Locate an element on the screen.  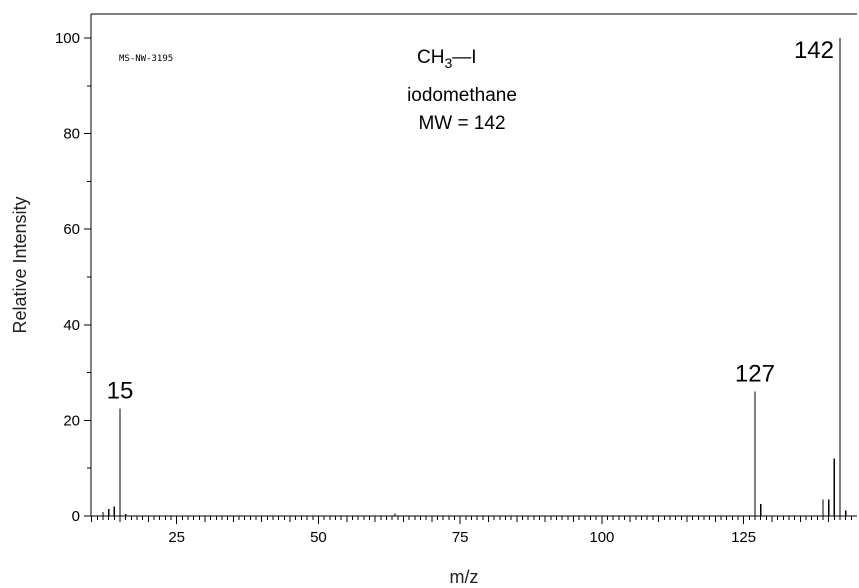
x-tick-label: 50 is located at coordinates (318, 537).